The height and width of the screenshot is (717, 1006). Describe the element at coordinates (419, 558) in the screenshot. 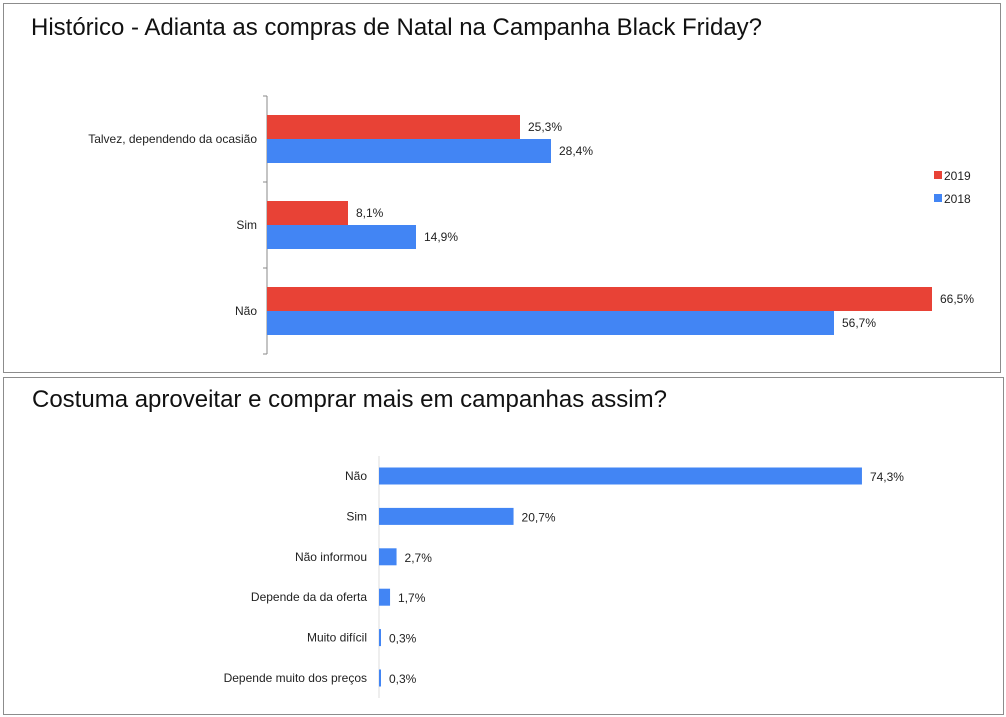

I see `data-label: 2,7%` at that location.